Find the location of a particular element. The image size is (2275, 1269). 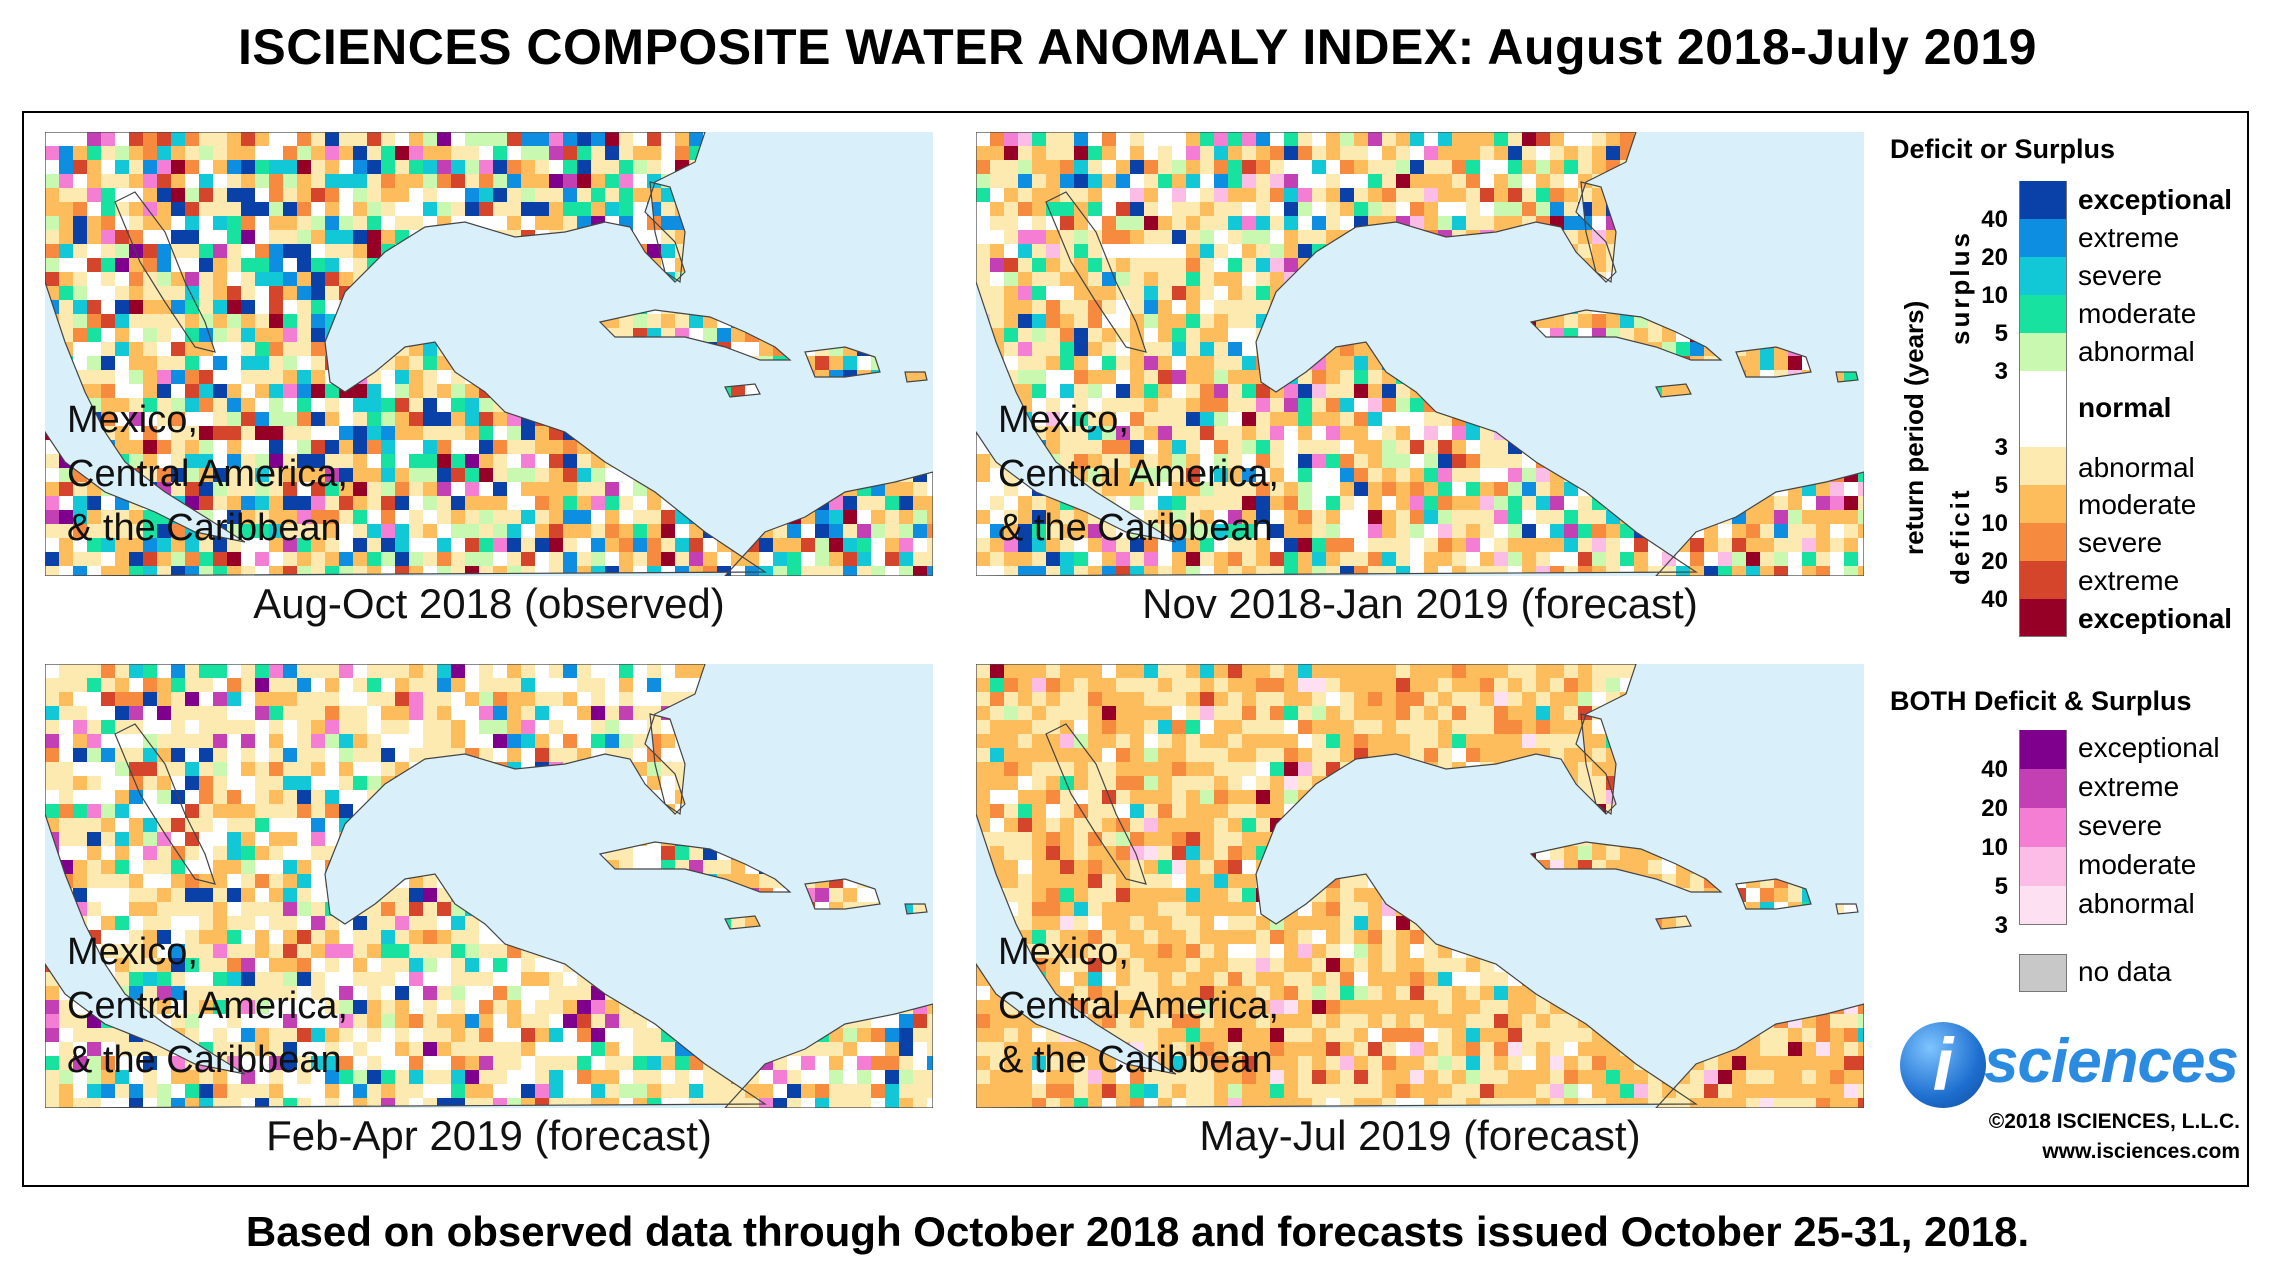

map-panel-nov-2018-jan-2019 is located at coordinates (1420, 354).